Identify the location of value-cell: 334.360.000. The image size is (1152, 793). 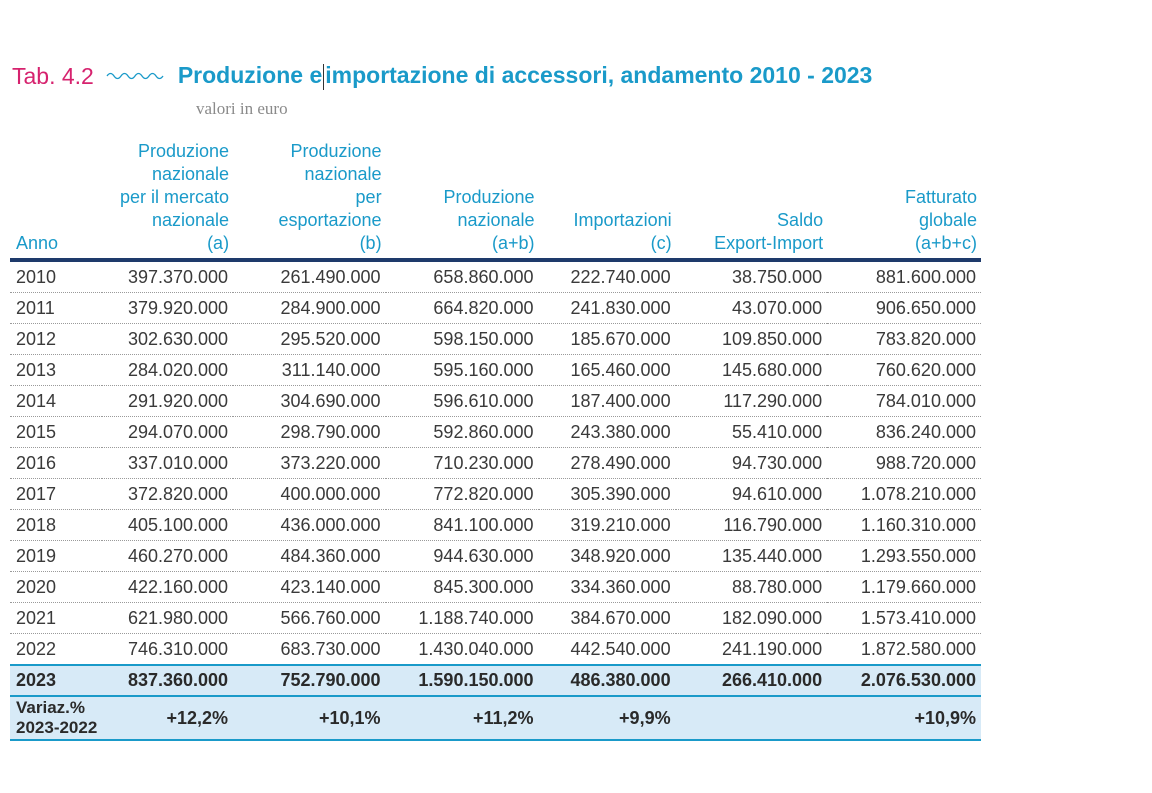
(607, 587).